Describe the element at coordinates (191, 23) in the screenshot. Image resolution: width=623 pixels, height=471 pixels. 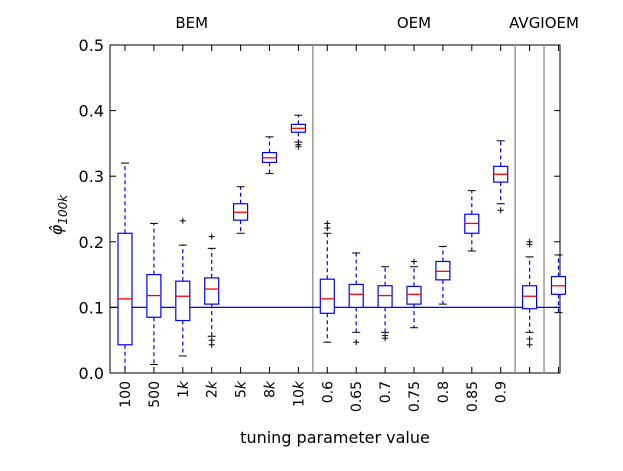
I see `group-label-bem: BEM` at that location.